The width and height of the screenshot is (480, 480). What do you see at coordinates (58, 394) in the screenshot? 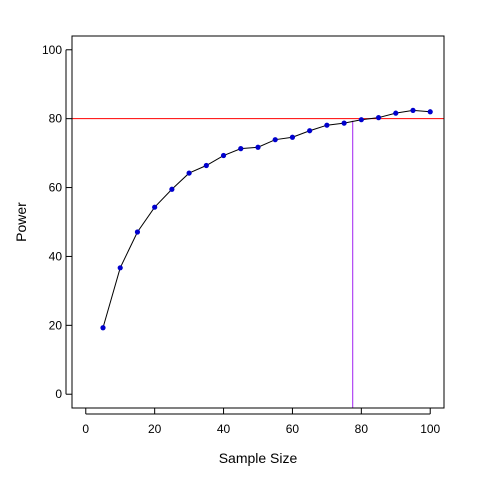
I see `y-tick-label: 0` at bounding box center [58, 394].